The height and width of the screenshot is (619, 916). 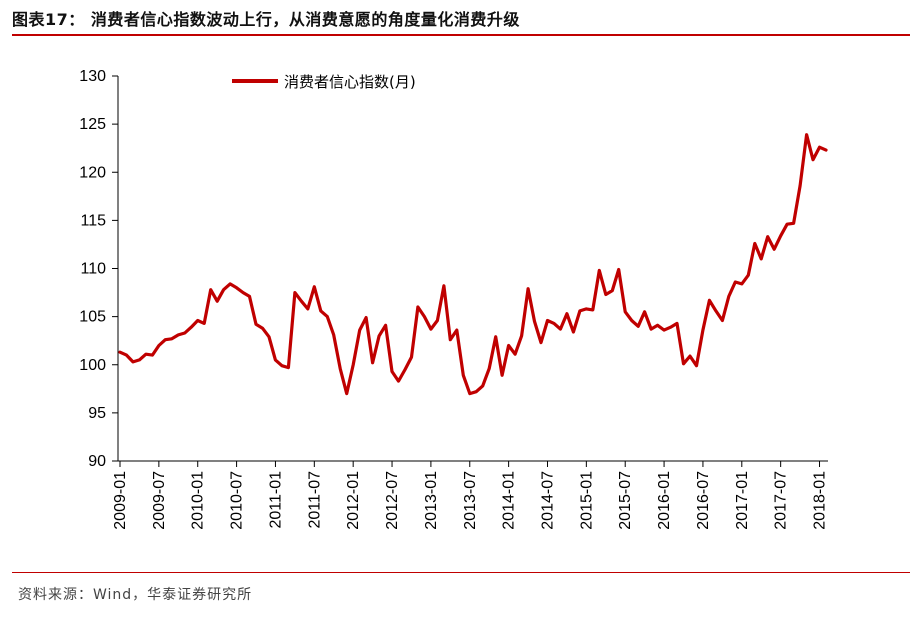 I want to click on x-tick-label: 2012-07, so click(x=392, y=500).